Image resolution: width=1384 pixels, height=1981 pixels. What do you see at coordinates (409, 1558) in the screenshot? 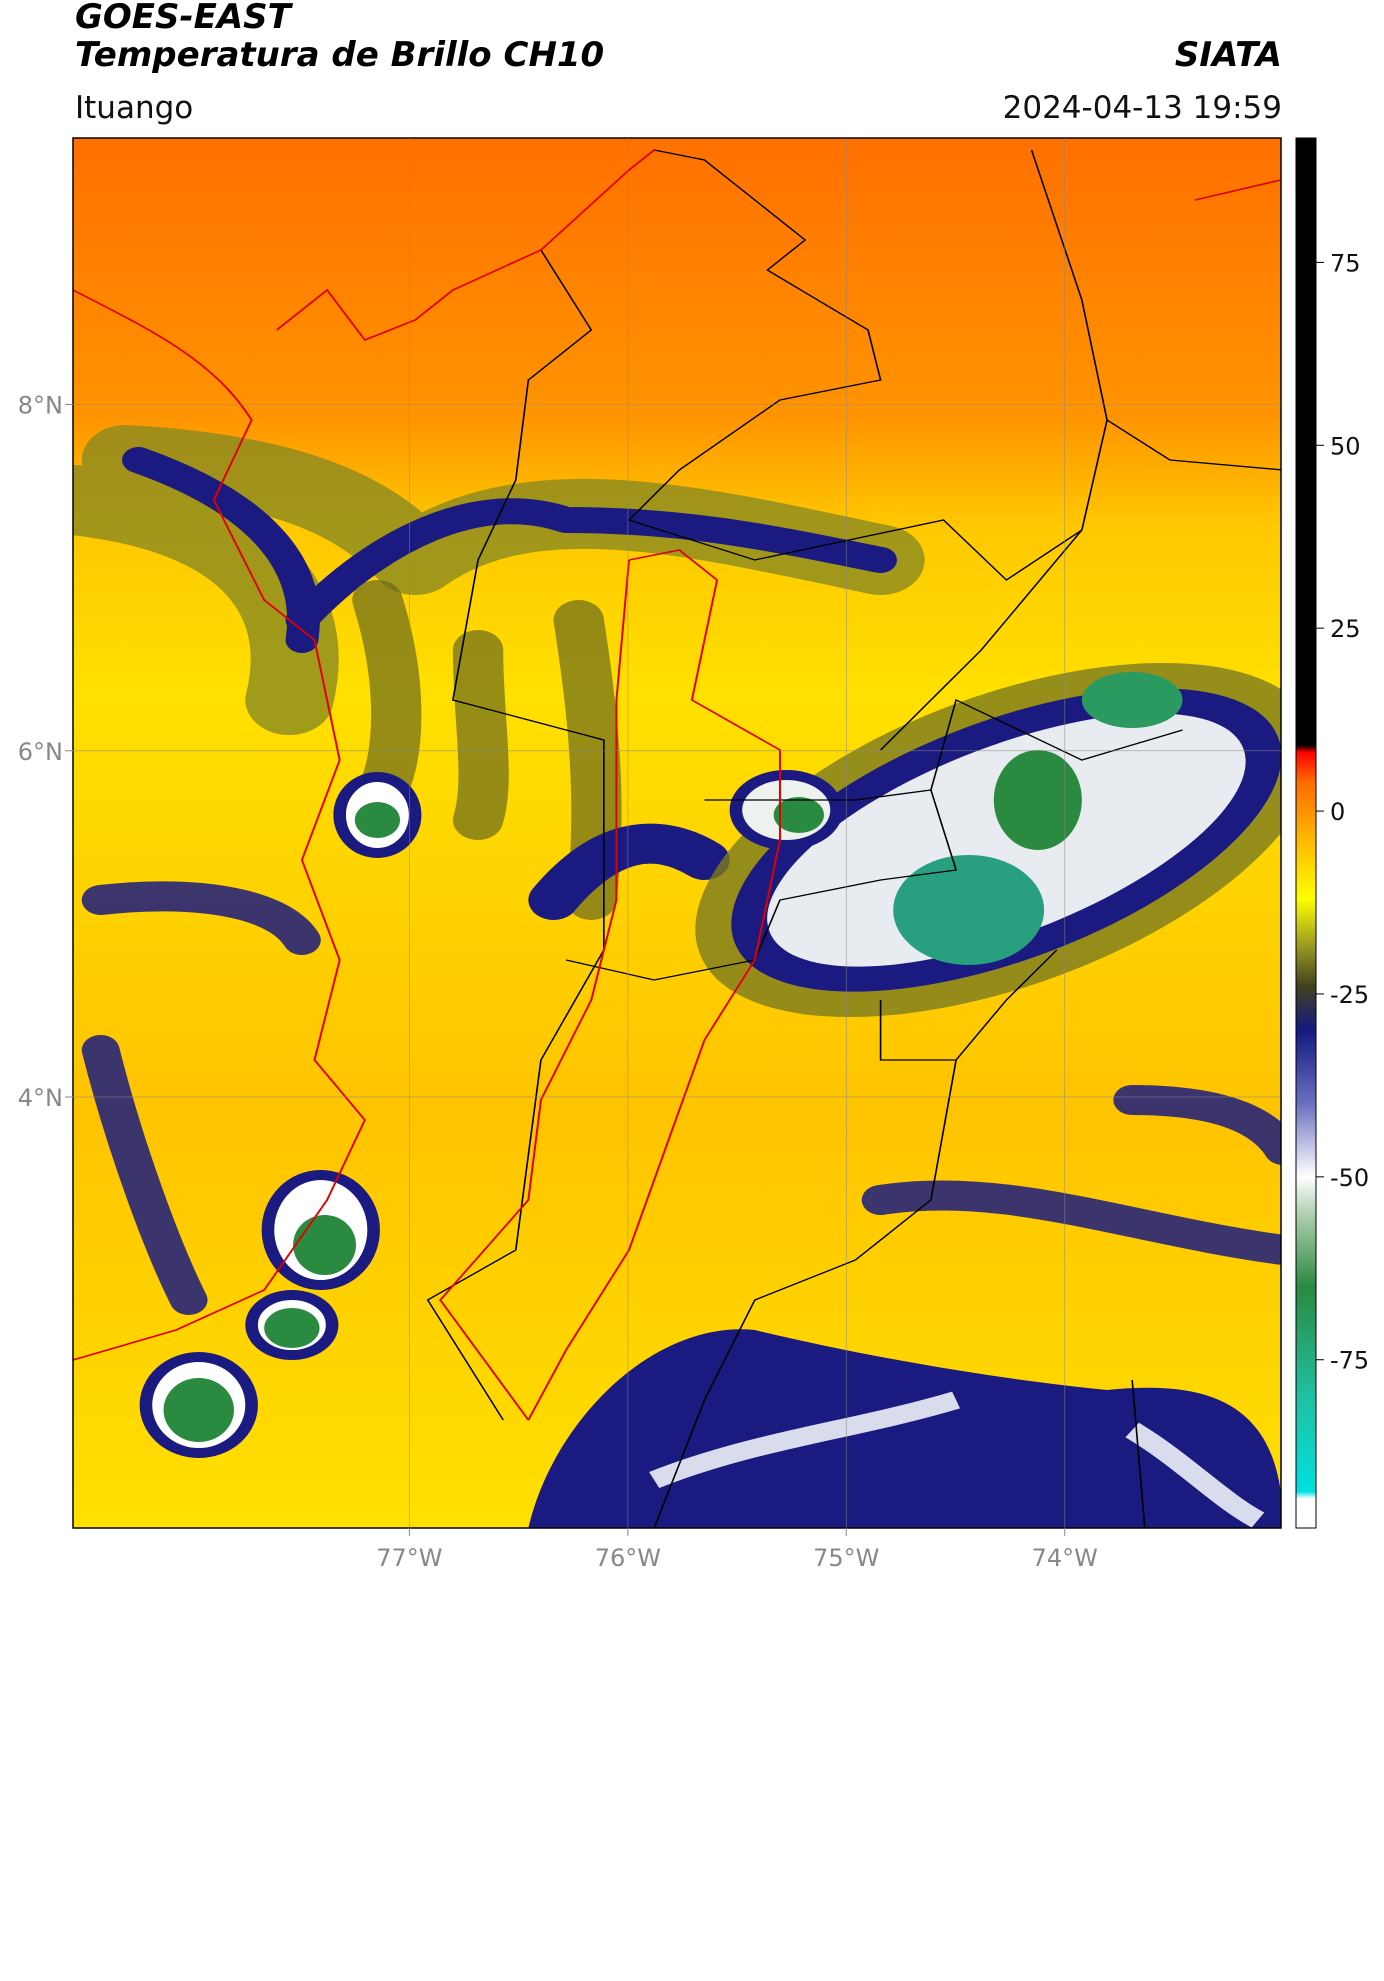
I see `x-tick-label: 77°W` at bounding box center [409, 1558].